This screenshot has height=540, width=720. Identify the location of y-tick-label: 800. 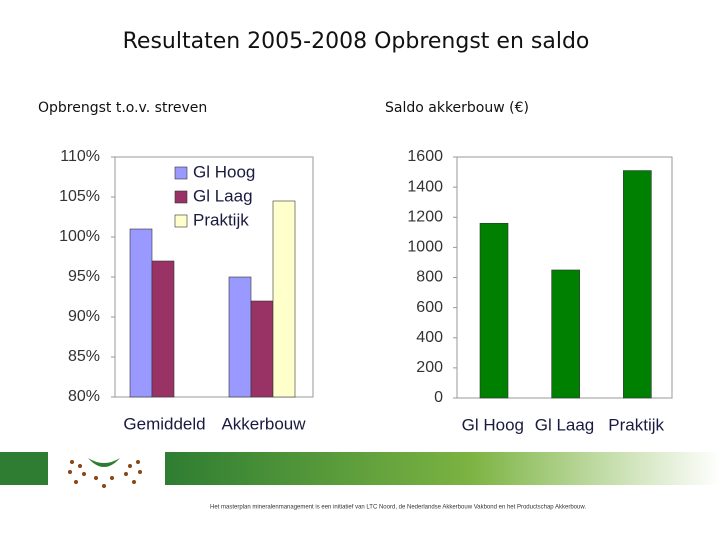
(429, 277).